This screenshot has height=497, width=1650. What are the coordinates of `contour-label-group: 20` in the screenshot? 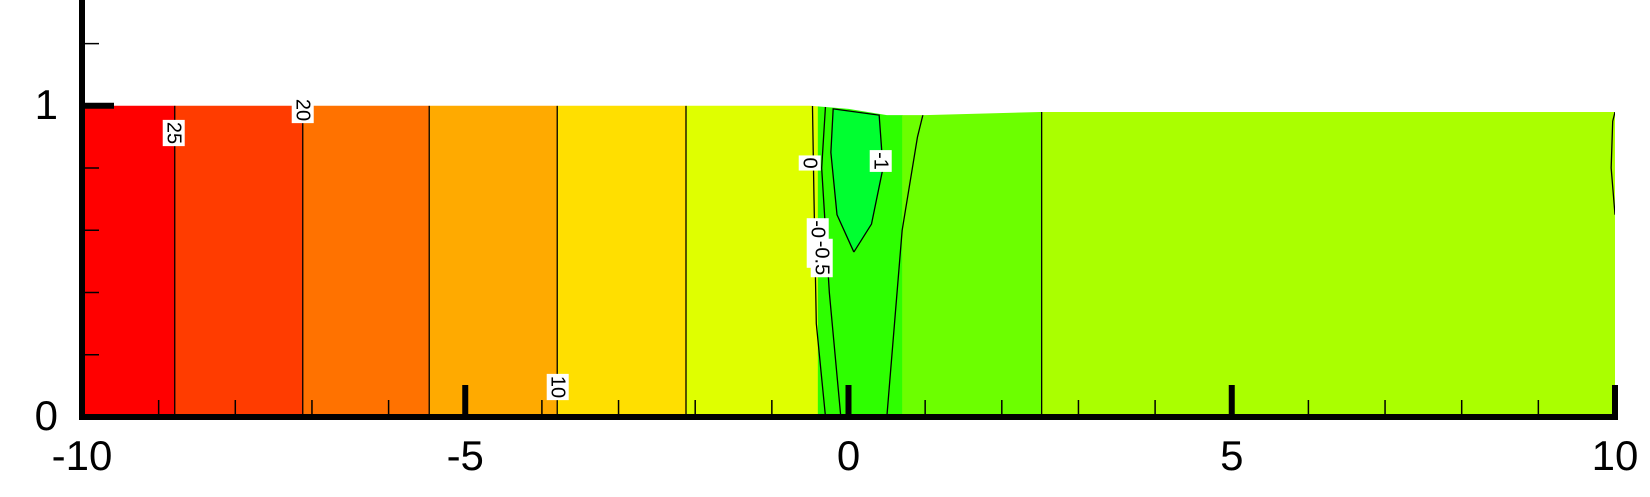 It's located at (302, 110).